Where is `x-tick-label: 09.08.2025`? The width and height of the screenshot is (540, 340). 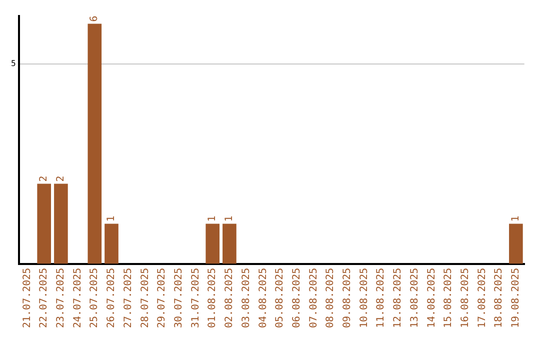 x-tick-label: 09.08.2025 is located at coordinates (348, 298).